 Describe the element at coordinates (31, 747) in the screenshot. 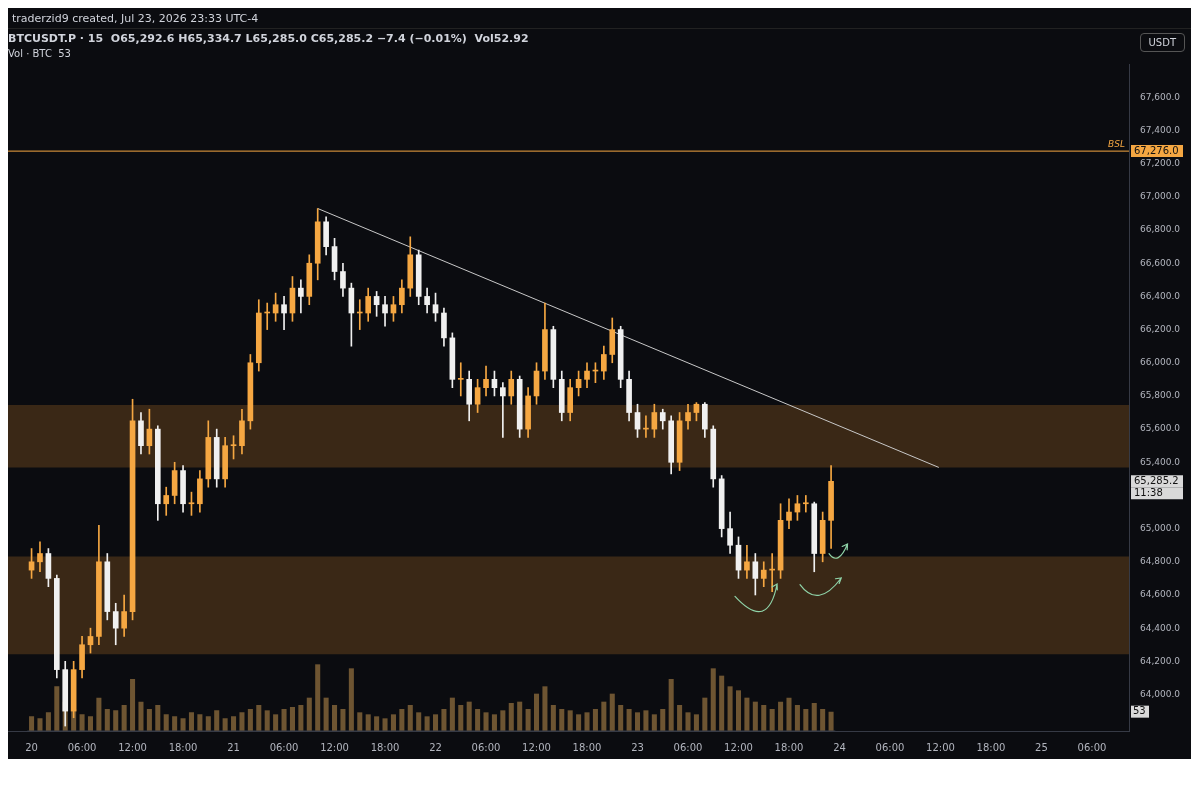

I see `x-tick-label: 20` at that location.